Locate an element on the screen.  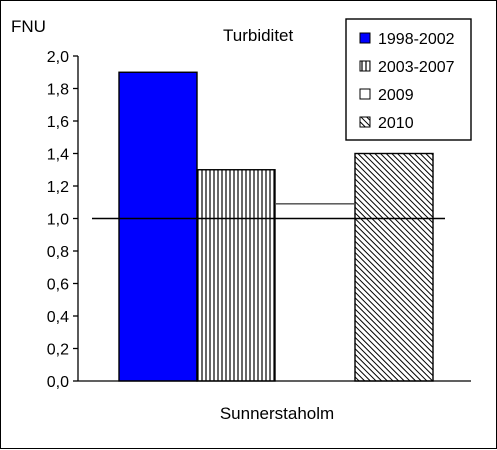
y-tick-label: 2,0 is located at coordinates (58, 57).